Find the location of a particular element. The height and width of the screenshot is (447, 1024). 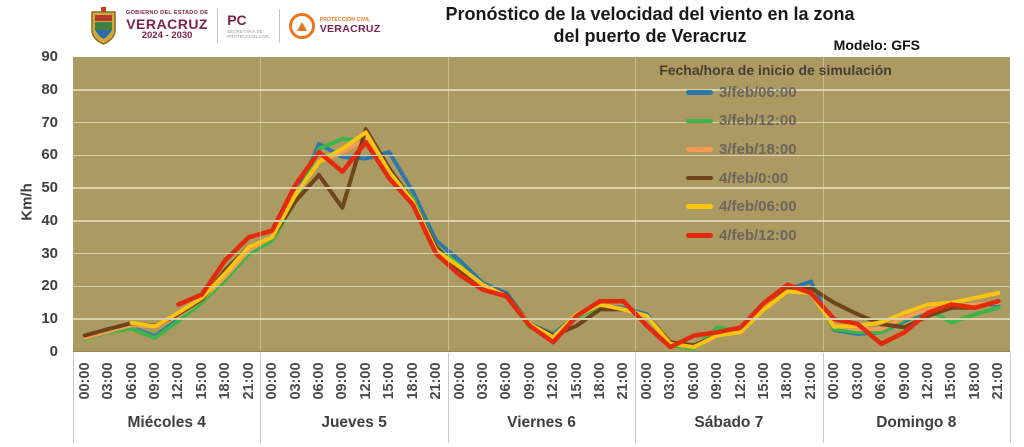

veracruz-wordmark: VERACRUZ is located at coordinates (167, 23).